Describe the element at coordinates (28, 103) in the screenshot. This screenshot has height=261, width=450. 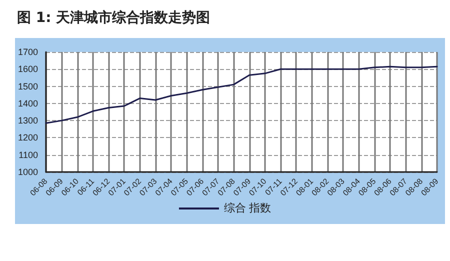
I see `y-tick-label: 1400` at that location.